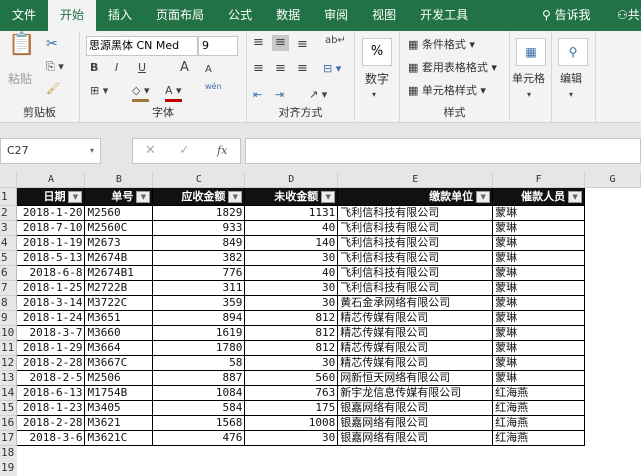  What do you see at coordinates (119, 333) in the screenshot?
I see `cell: M3660` at bounding box center [119, 333].